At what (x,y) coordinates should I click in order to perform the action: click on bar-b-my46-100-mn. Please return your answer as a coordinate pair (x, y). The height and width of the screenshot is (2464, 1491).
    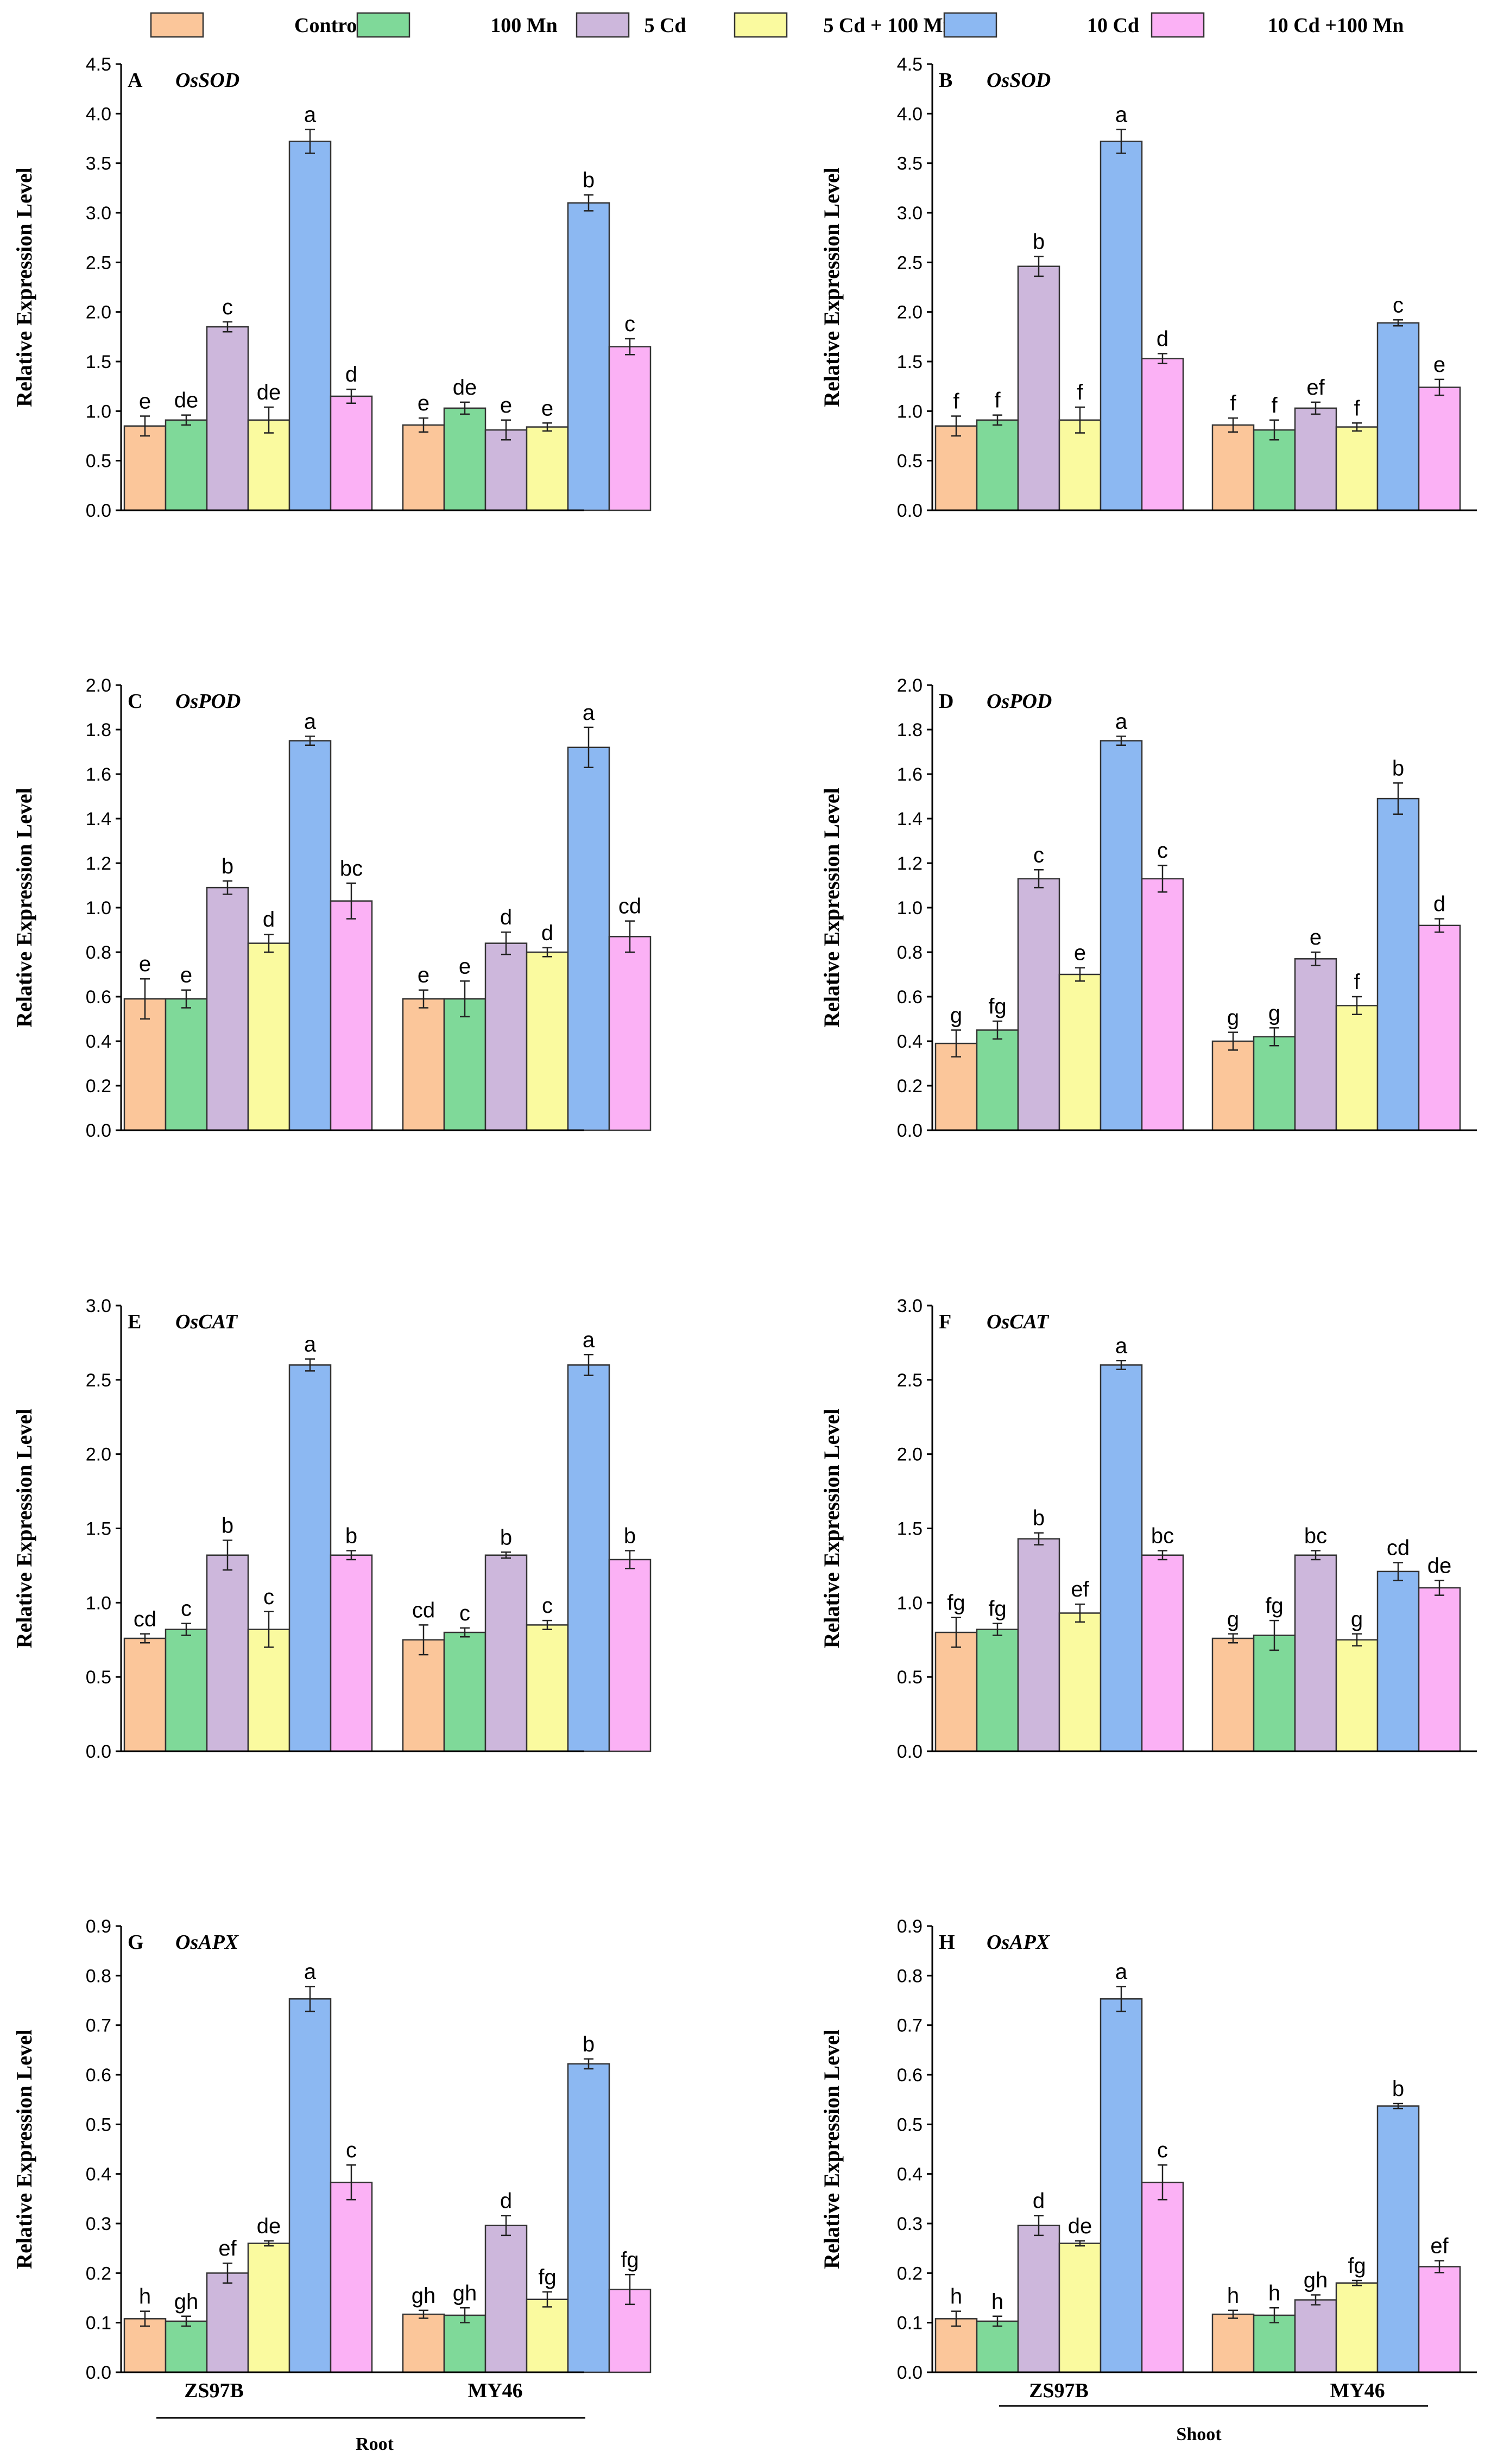
    Looking at the image, I should click on (1274, 470).